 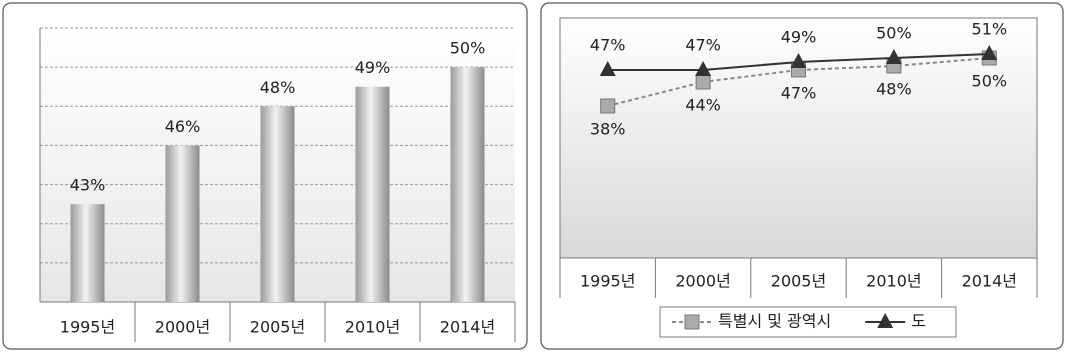 I want to click on data-label: 43%, so click(x=88, y=185).